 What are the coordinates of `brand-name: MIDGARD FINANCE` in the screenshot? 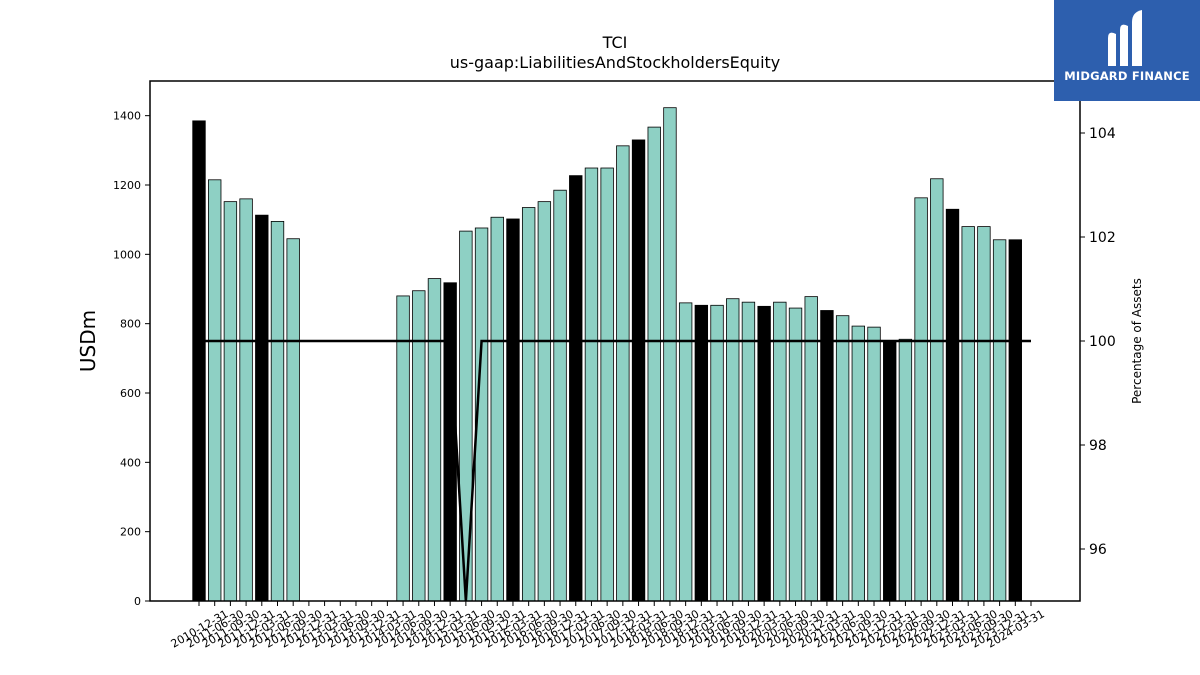 It's located at (1127, 76).